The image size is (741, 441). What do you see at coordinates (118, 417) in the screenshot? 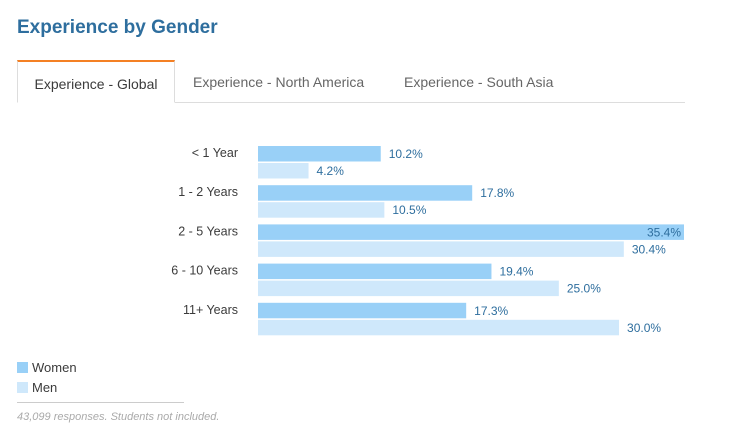
I see `footnote: 43,099 responses. Students not included.` at bounding box center [118, 417].